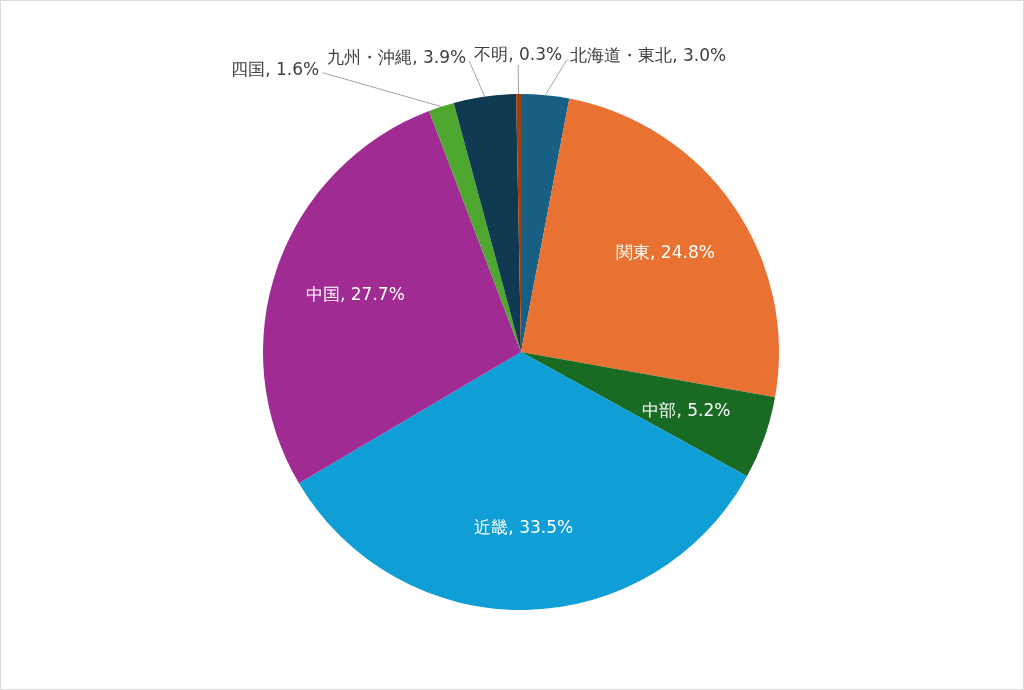 Image resolution: width=1024 pixels, height=690 pixels. Describe the element at coordinates (648, 55) in the screenshot. I see `slice-label: 北海道・東北, 3.0%` at that location.